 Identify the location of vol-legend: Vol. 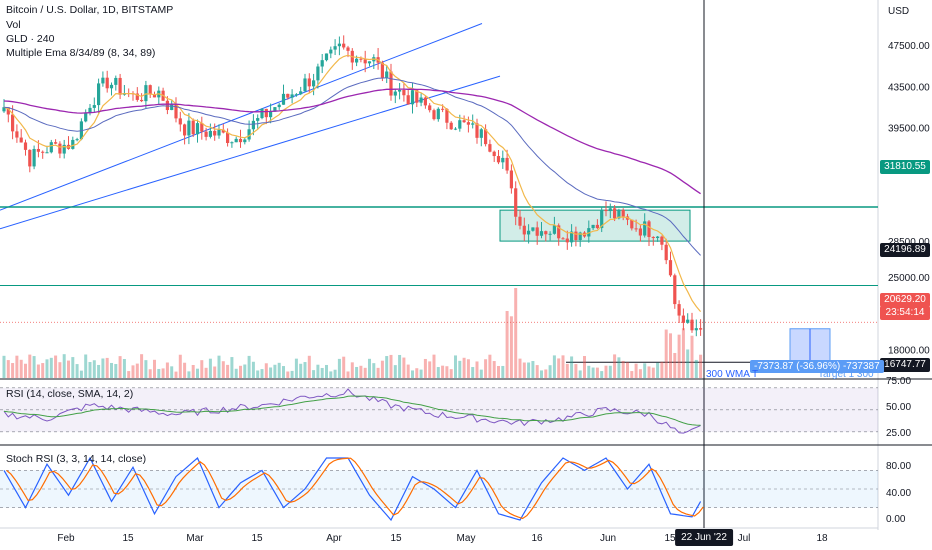
(13, 25).